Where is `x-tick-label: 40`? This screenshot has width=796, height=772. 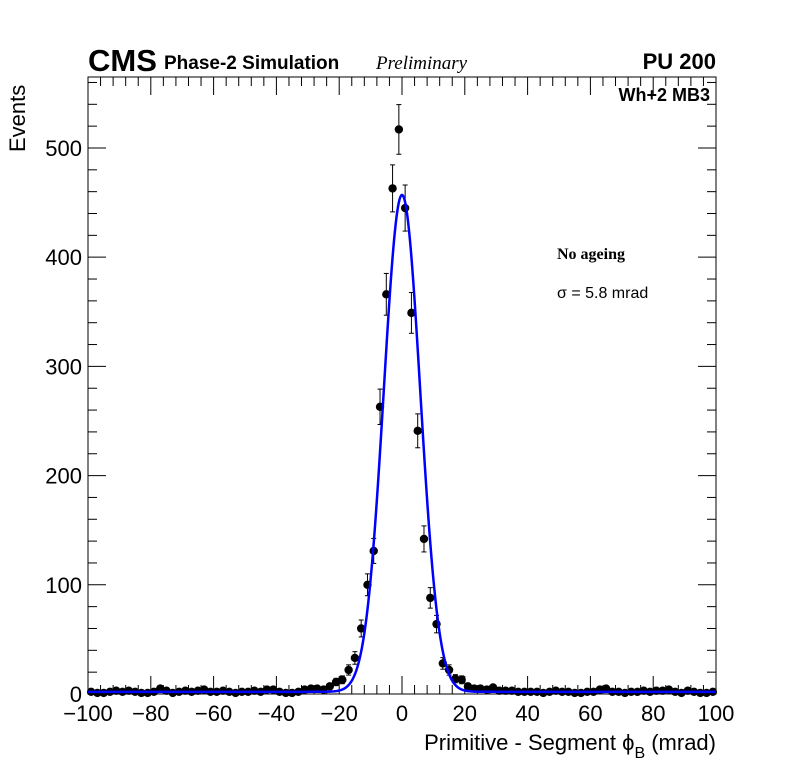
x-tick-label: 40 is located at coordinates (527, 713).